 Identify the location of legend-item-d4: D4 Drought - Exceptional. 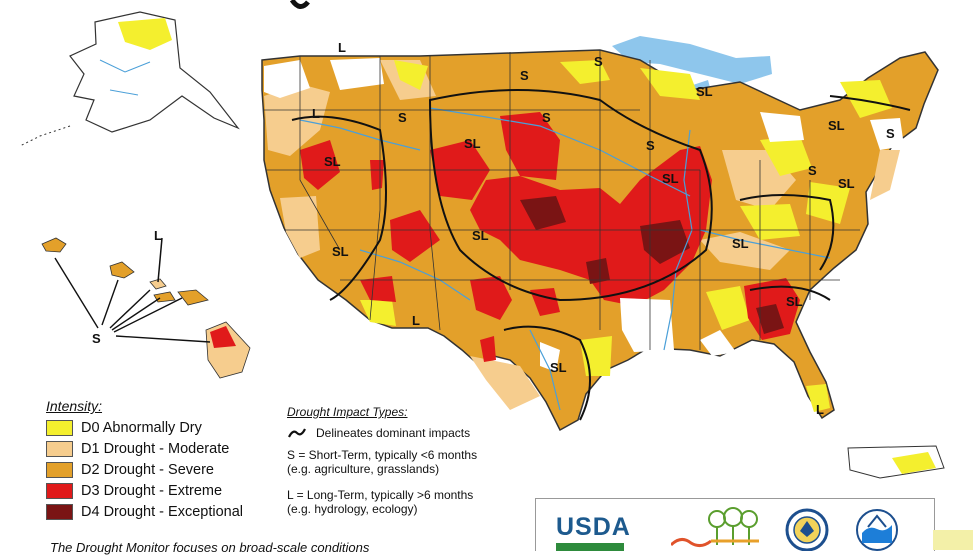
(166, 511).